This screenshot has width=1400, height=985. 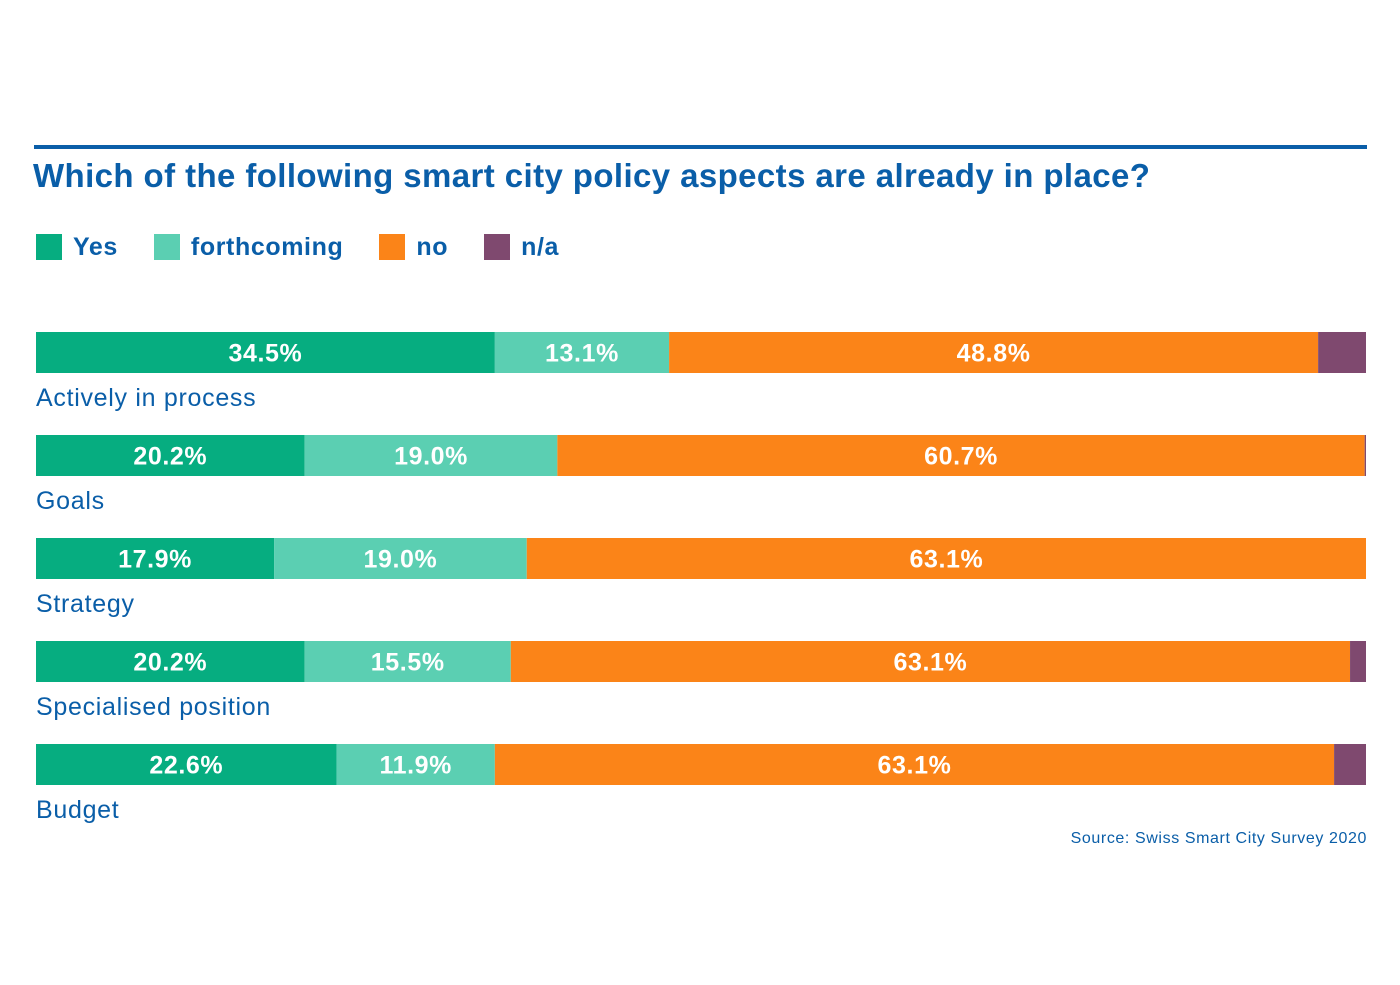 I want to click on data-label-no-1: 60.7%, so click(x=961, y=457).